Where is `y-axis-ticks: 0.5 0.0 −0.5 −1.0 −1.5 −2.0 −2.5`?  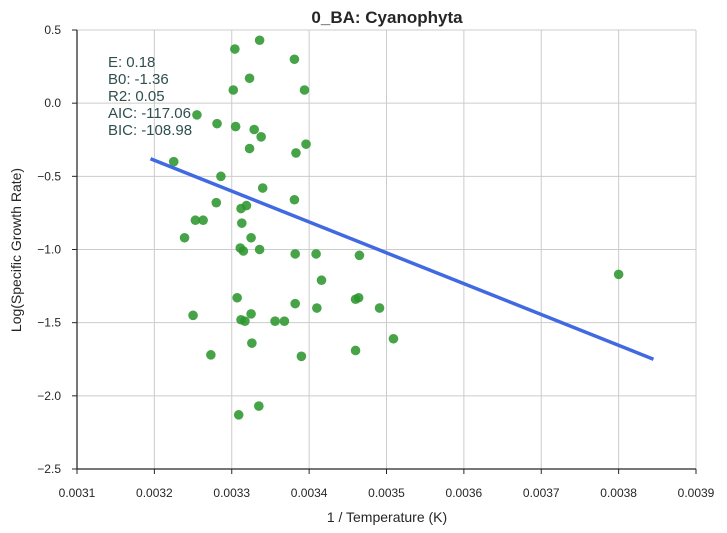
y-axis-ticks: 0.5 0.0 −0.5 −1.0 −1.5 −2.0 −2.5 is located at coordinates (57, 249).